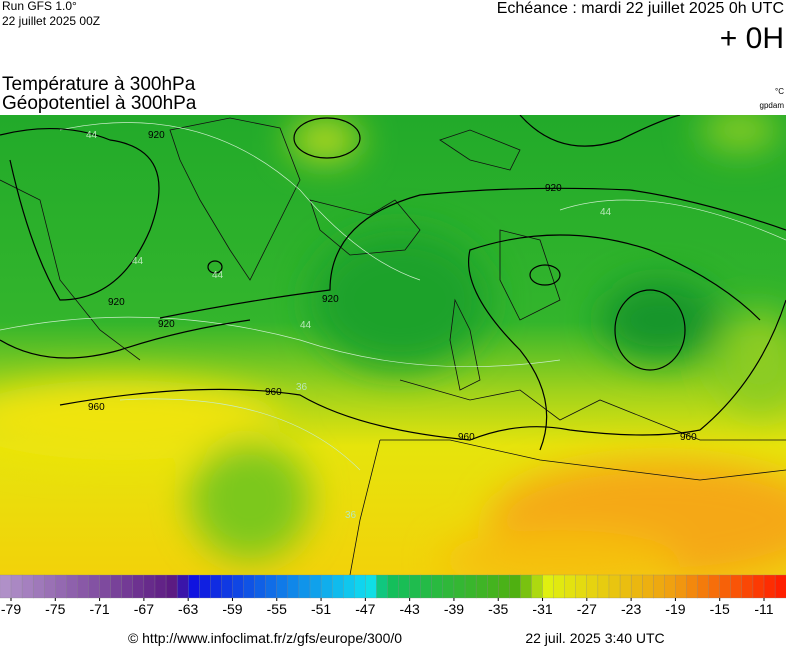 This screenshot has height=648, width=786. What do you see at coordinates (55, 609) in the screenshot?
I see `colorbar-label: -75` at bounding box center [55, 609].